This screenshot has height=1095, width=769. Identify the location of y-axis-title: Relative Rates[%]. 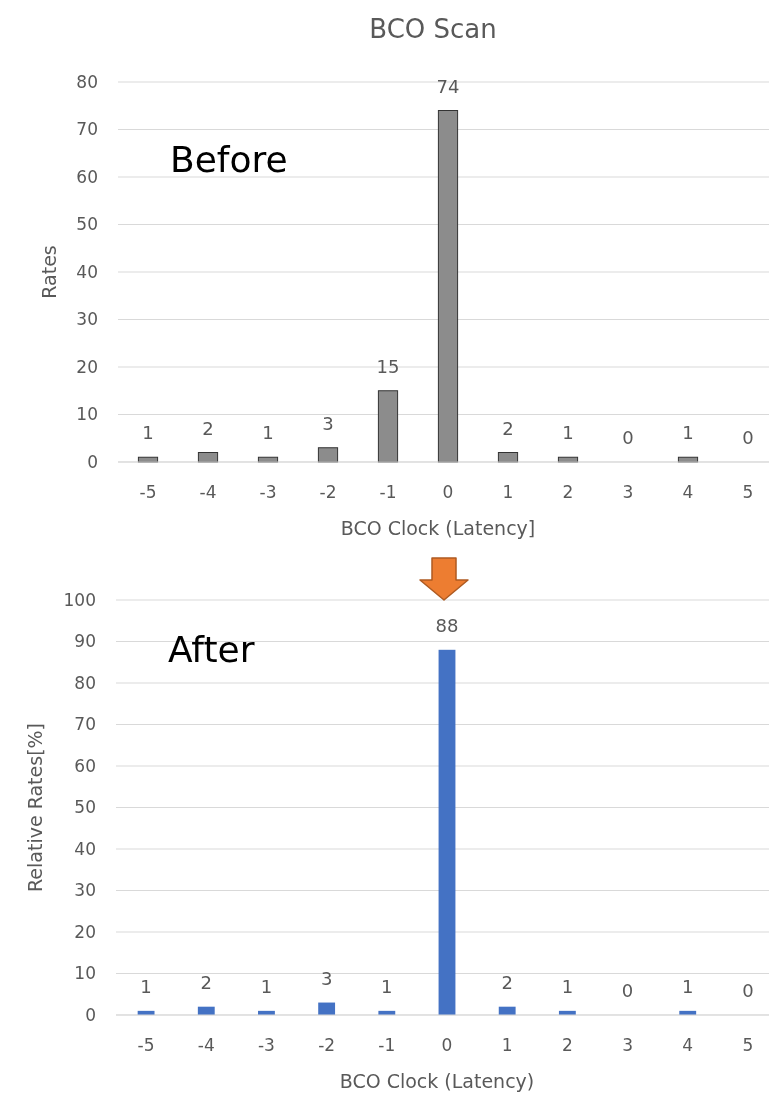
(35, 807).